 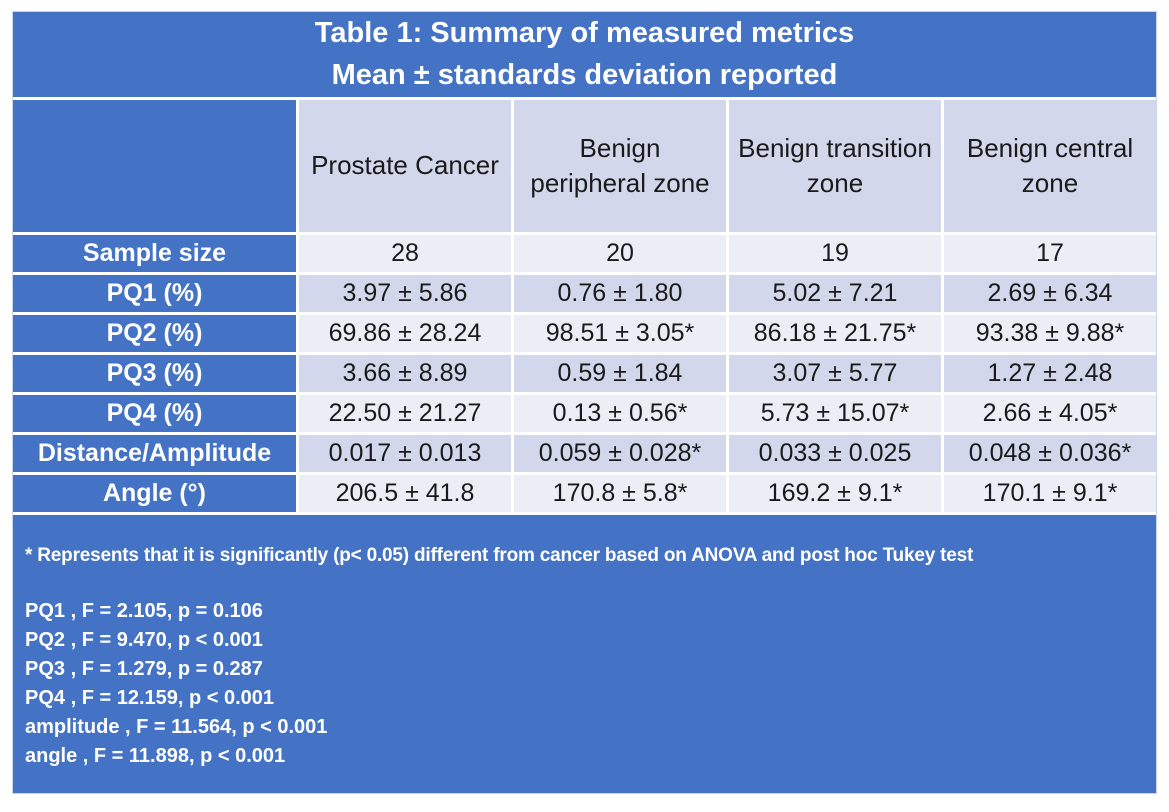 I want to click on row-label-distance-amplitude: Distance/Amplitude, so click(x=154, y=453).